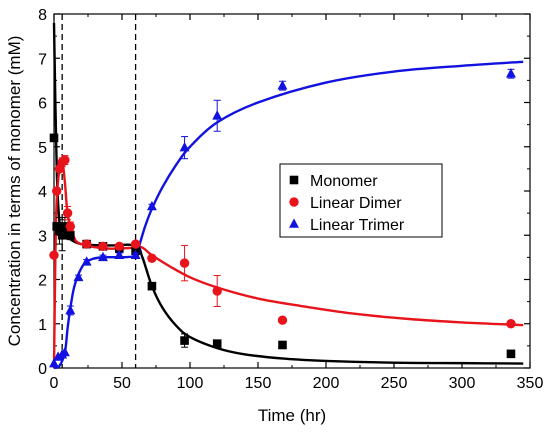 Image resolution: width=550 pixels, height=433 pixels. What do you see at coordinates (122, 383) in the screenshot?
I see `x-tick-label: 50` at bounding box center [122, 383].